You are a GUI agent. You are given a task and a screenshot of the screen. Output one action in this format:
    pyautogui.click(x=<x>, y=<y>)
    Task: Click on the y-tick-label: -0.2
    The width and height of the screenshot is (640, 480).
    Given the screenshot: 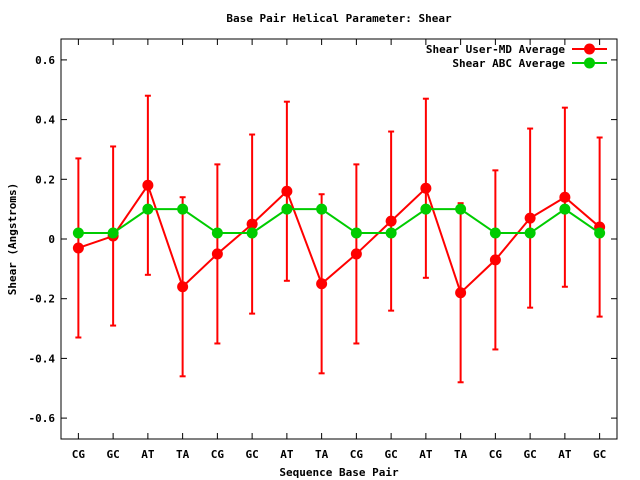 What is the action you would take?
    pyautogui.click(x=42, y=299)
    